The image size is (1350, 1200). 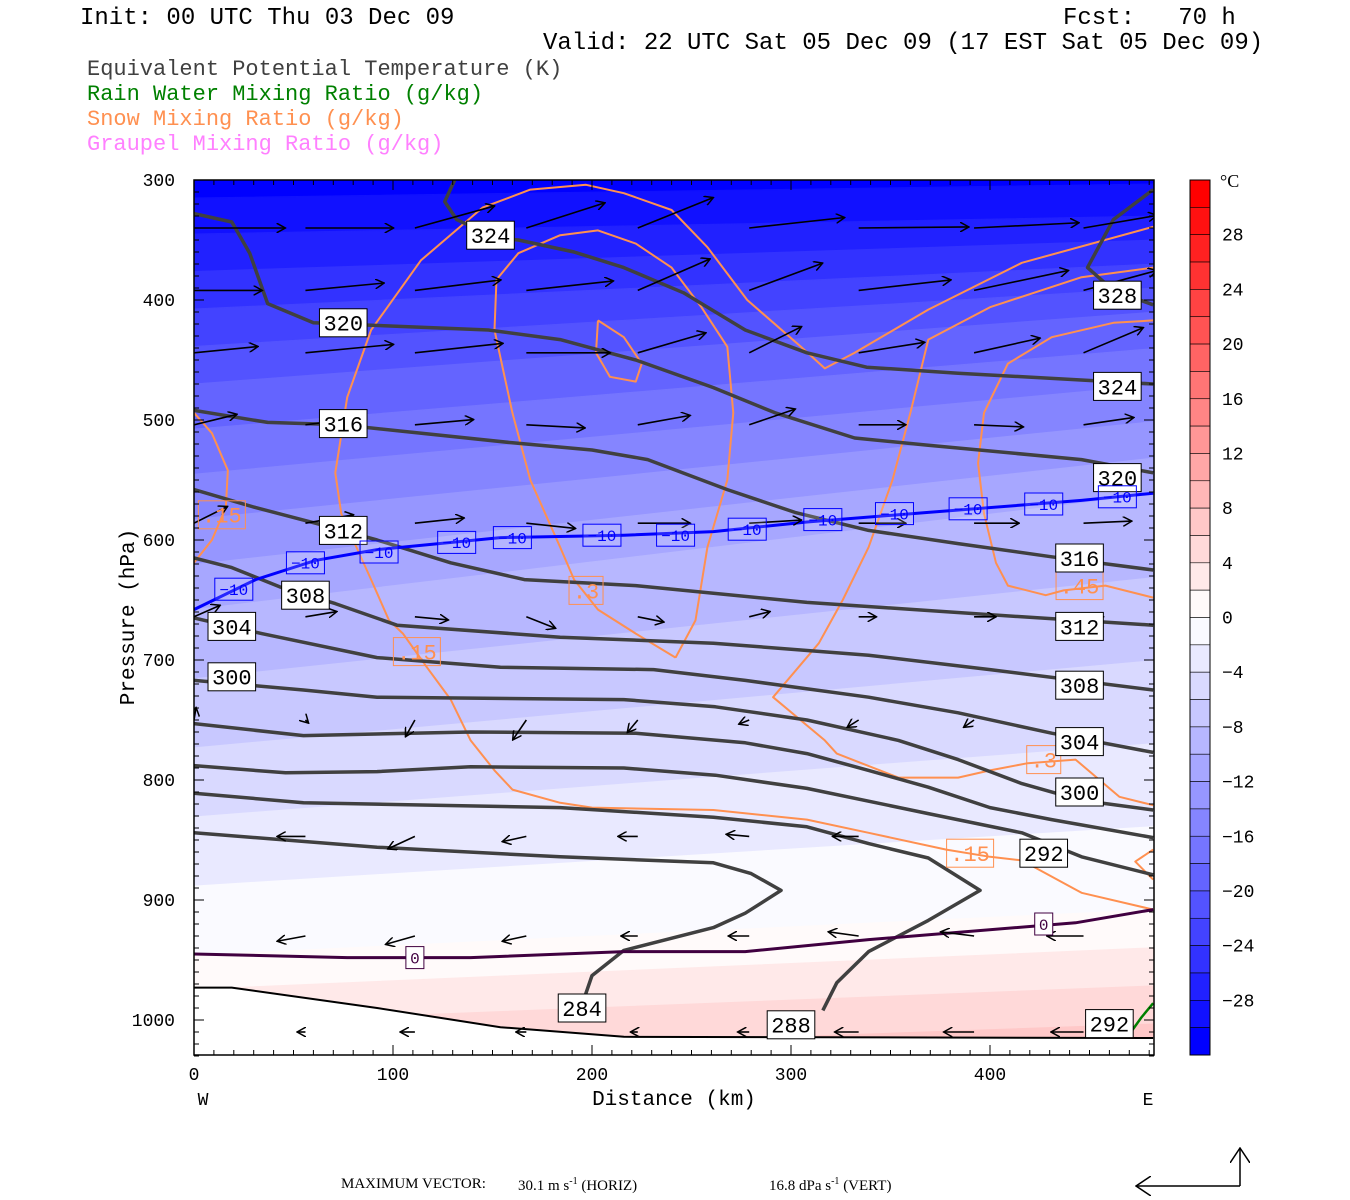 I want to click on terrain-line, so click(x=674, y=1012).